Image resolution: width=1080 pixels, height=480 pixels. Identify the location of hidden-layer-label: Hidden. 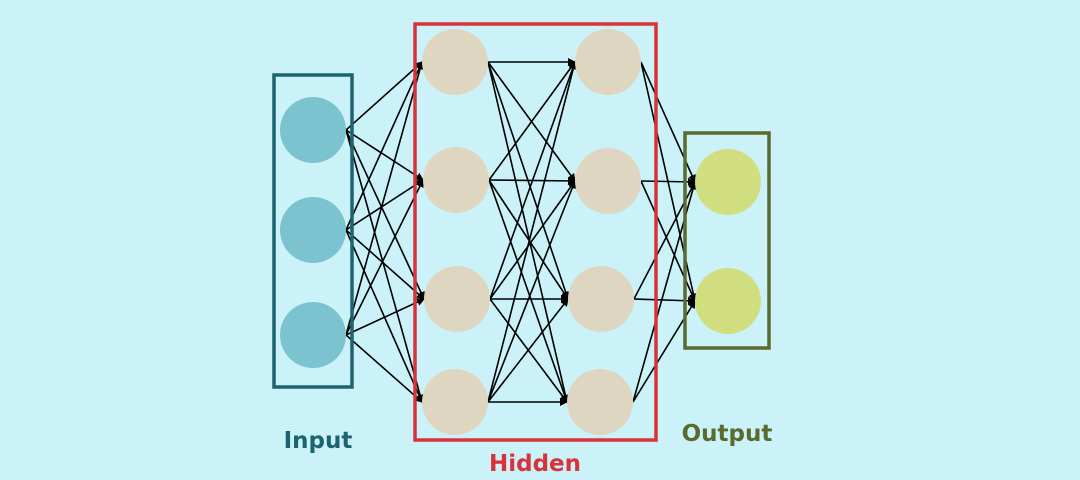
(535, 464).